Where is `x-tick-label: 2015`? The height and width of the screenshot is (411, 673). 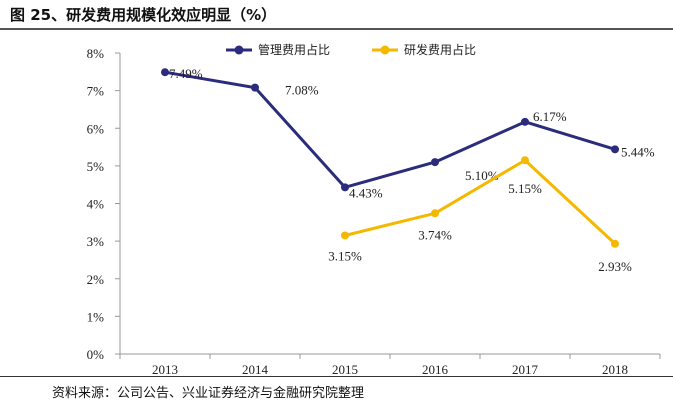 x-tick-label: 2015 is located at coordinates (345, 369).